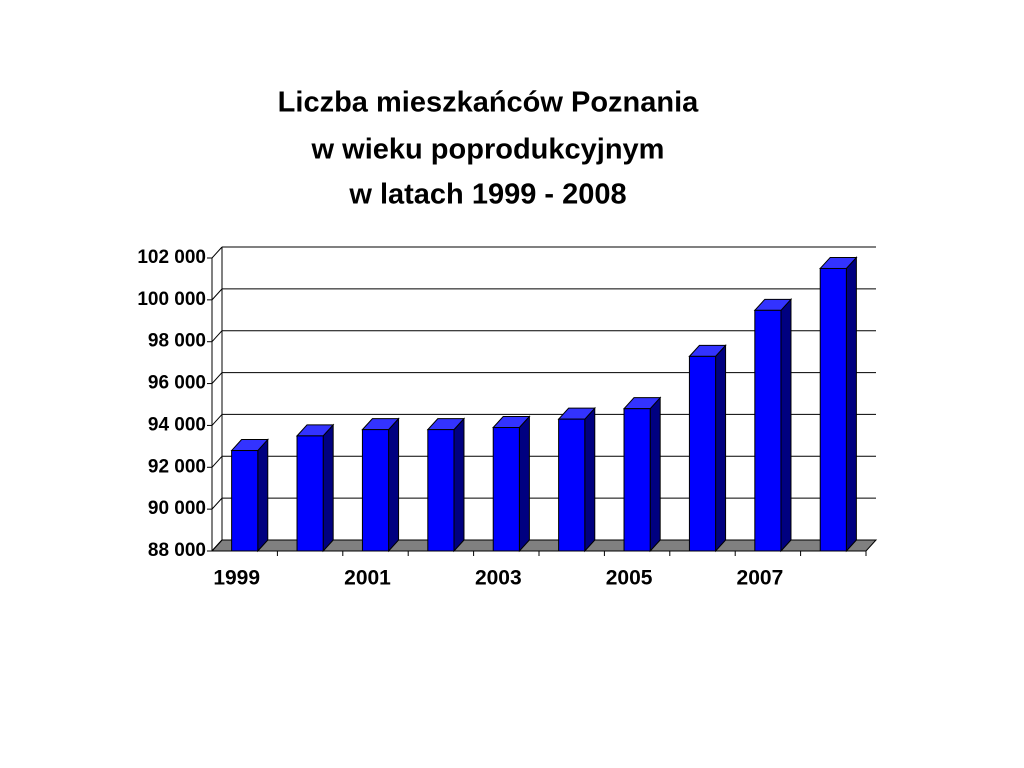  Describe the element at coordinates (177, 341) in the screenshot. I see `y-tick-label: 98 000` at that location.